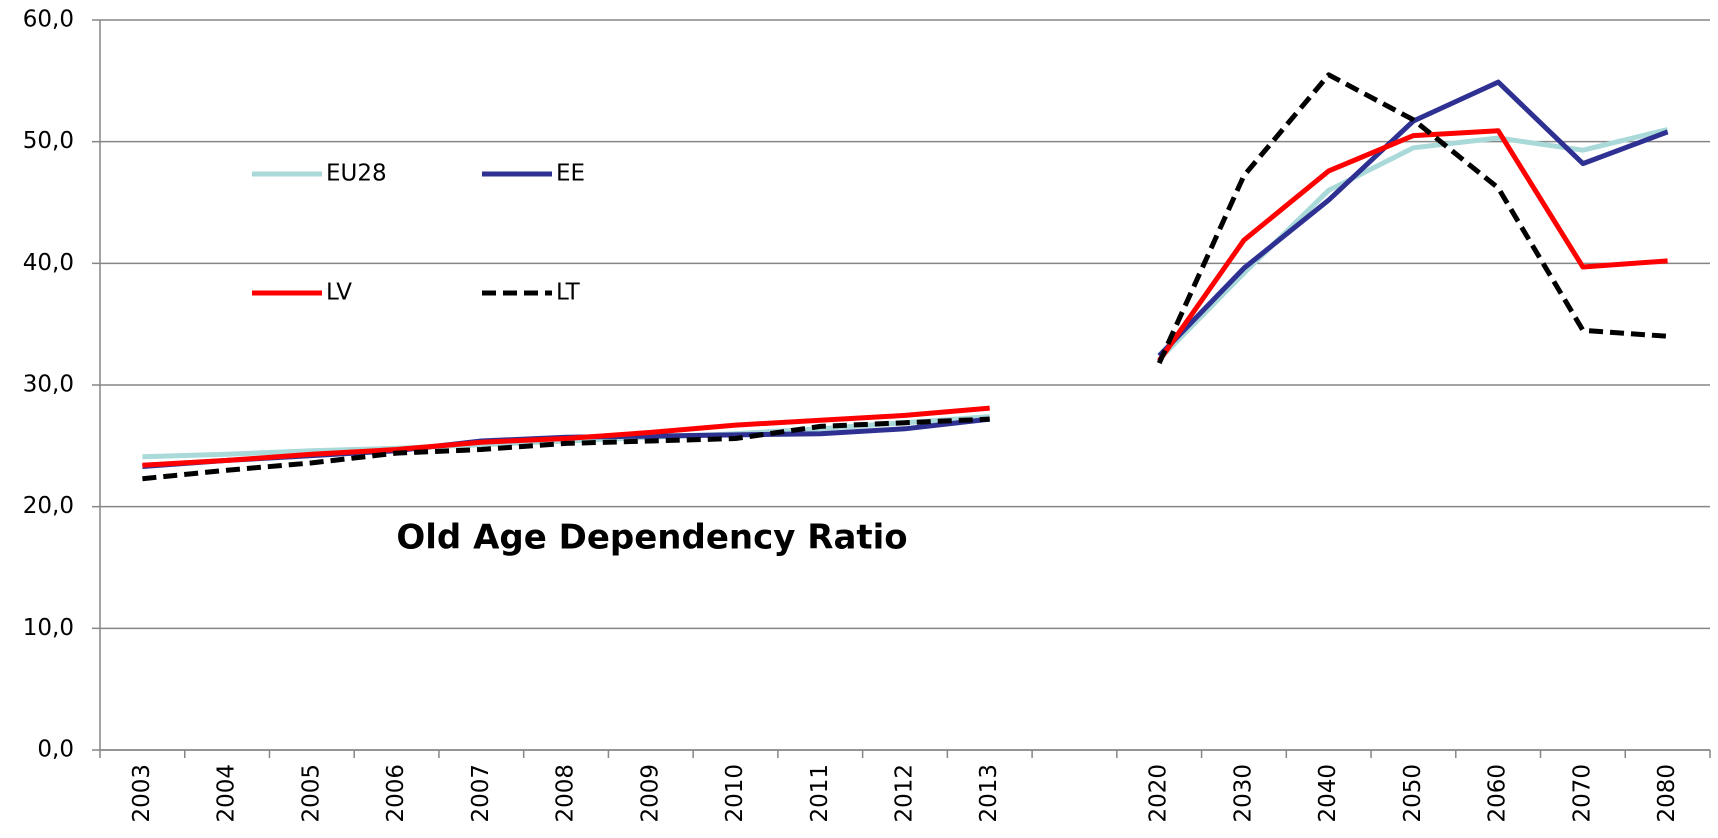 This screenshot has width=1718, height=838. Describe the element at coordinates (48, 263) in the screenshot. I see `y-tick-label: 40,0` at that location.